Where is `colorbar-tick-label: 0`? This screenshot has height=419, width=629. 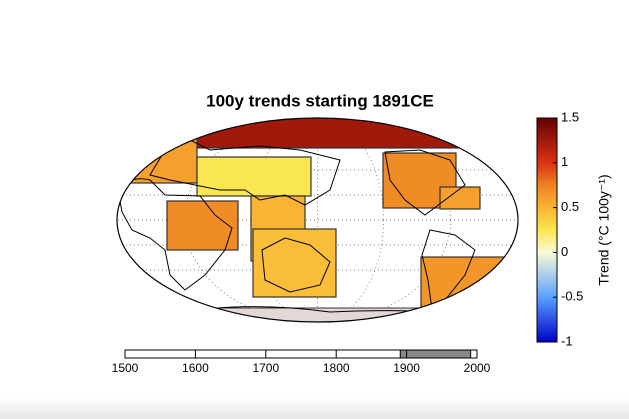
colorbar-tick-label: 0 is located at coordinates (564, 251).